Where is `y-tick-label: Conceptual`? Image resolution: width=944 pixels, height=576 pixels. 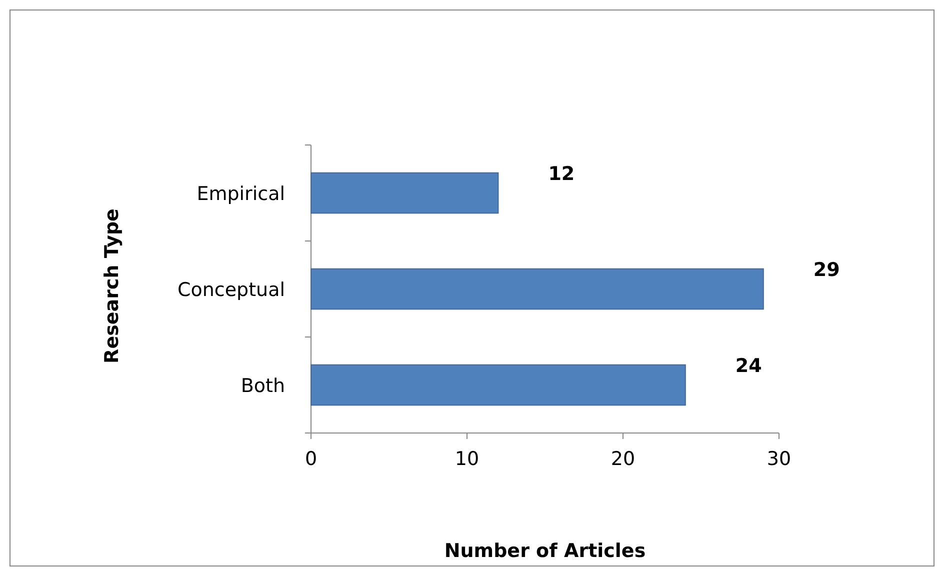
y-tick-label: Conceptual is located at coordinates (231, 290).